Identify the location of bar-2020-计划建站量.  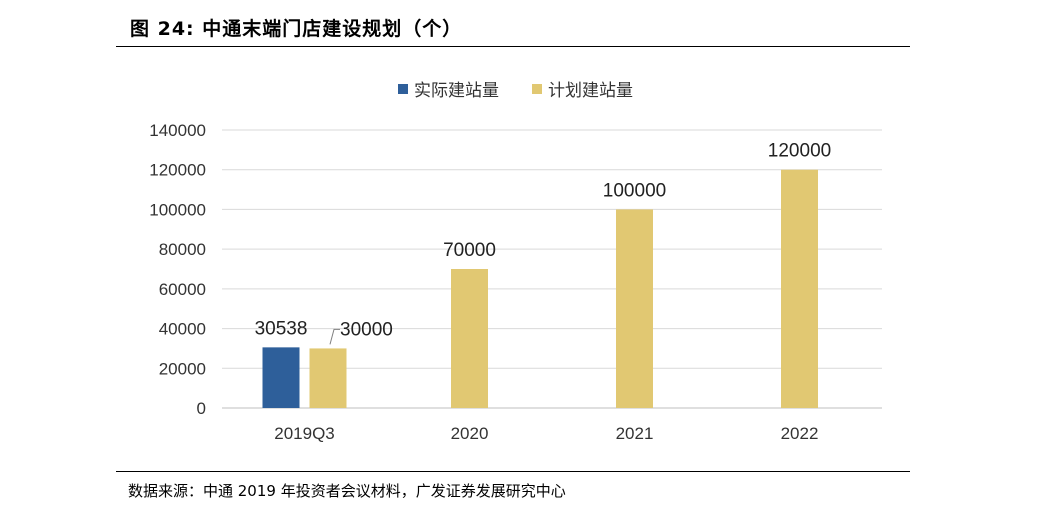
(469, 338).